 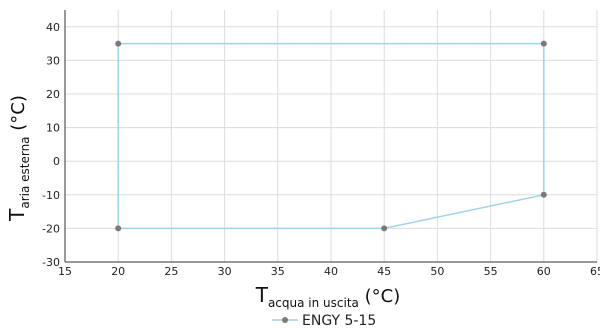 What do you see at coordinates (278, 271) in the screenshot?
I see `x-tick-label: 35` at bounding box center [278, 271].